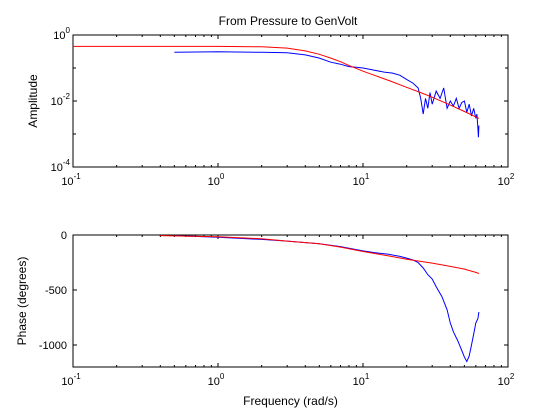 Image resolution: width=560 pixels, height=420 pixels. I want to click on x-axis-label: Frequency (rad/s), so click(290, 401).